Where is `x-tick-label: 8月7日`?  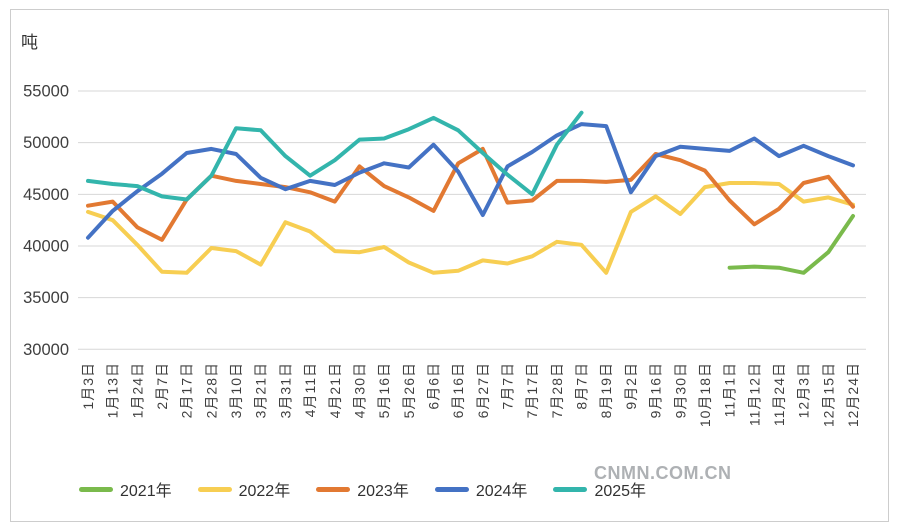 x-tick-label: 8月7日 is located at coordinates (582, 386).